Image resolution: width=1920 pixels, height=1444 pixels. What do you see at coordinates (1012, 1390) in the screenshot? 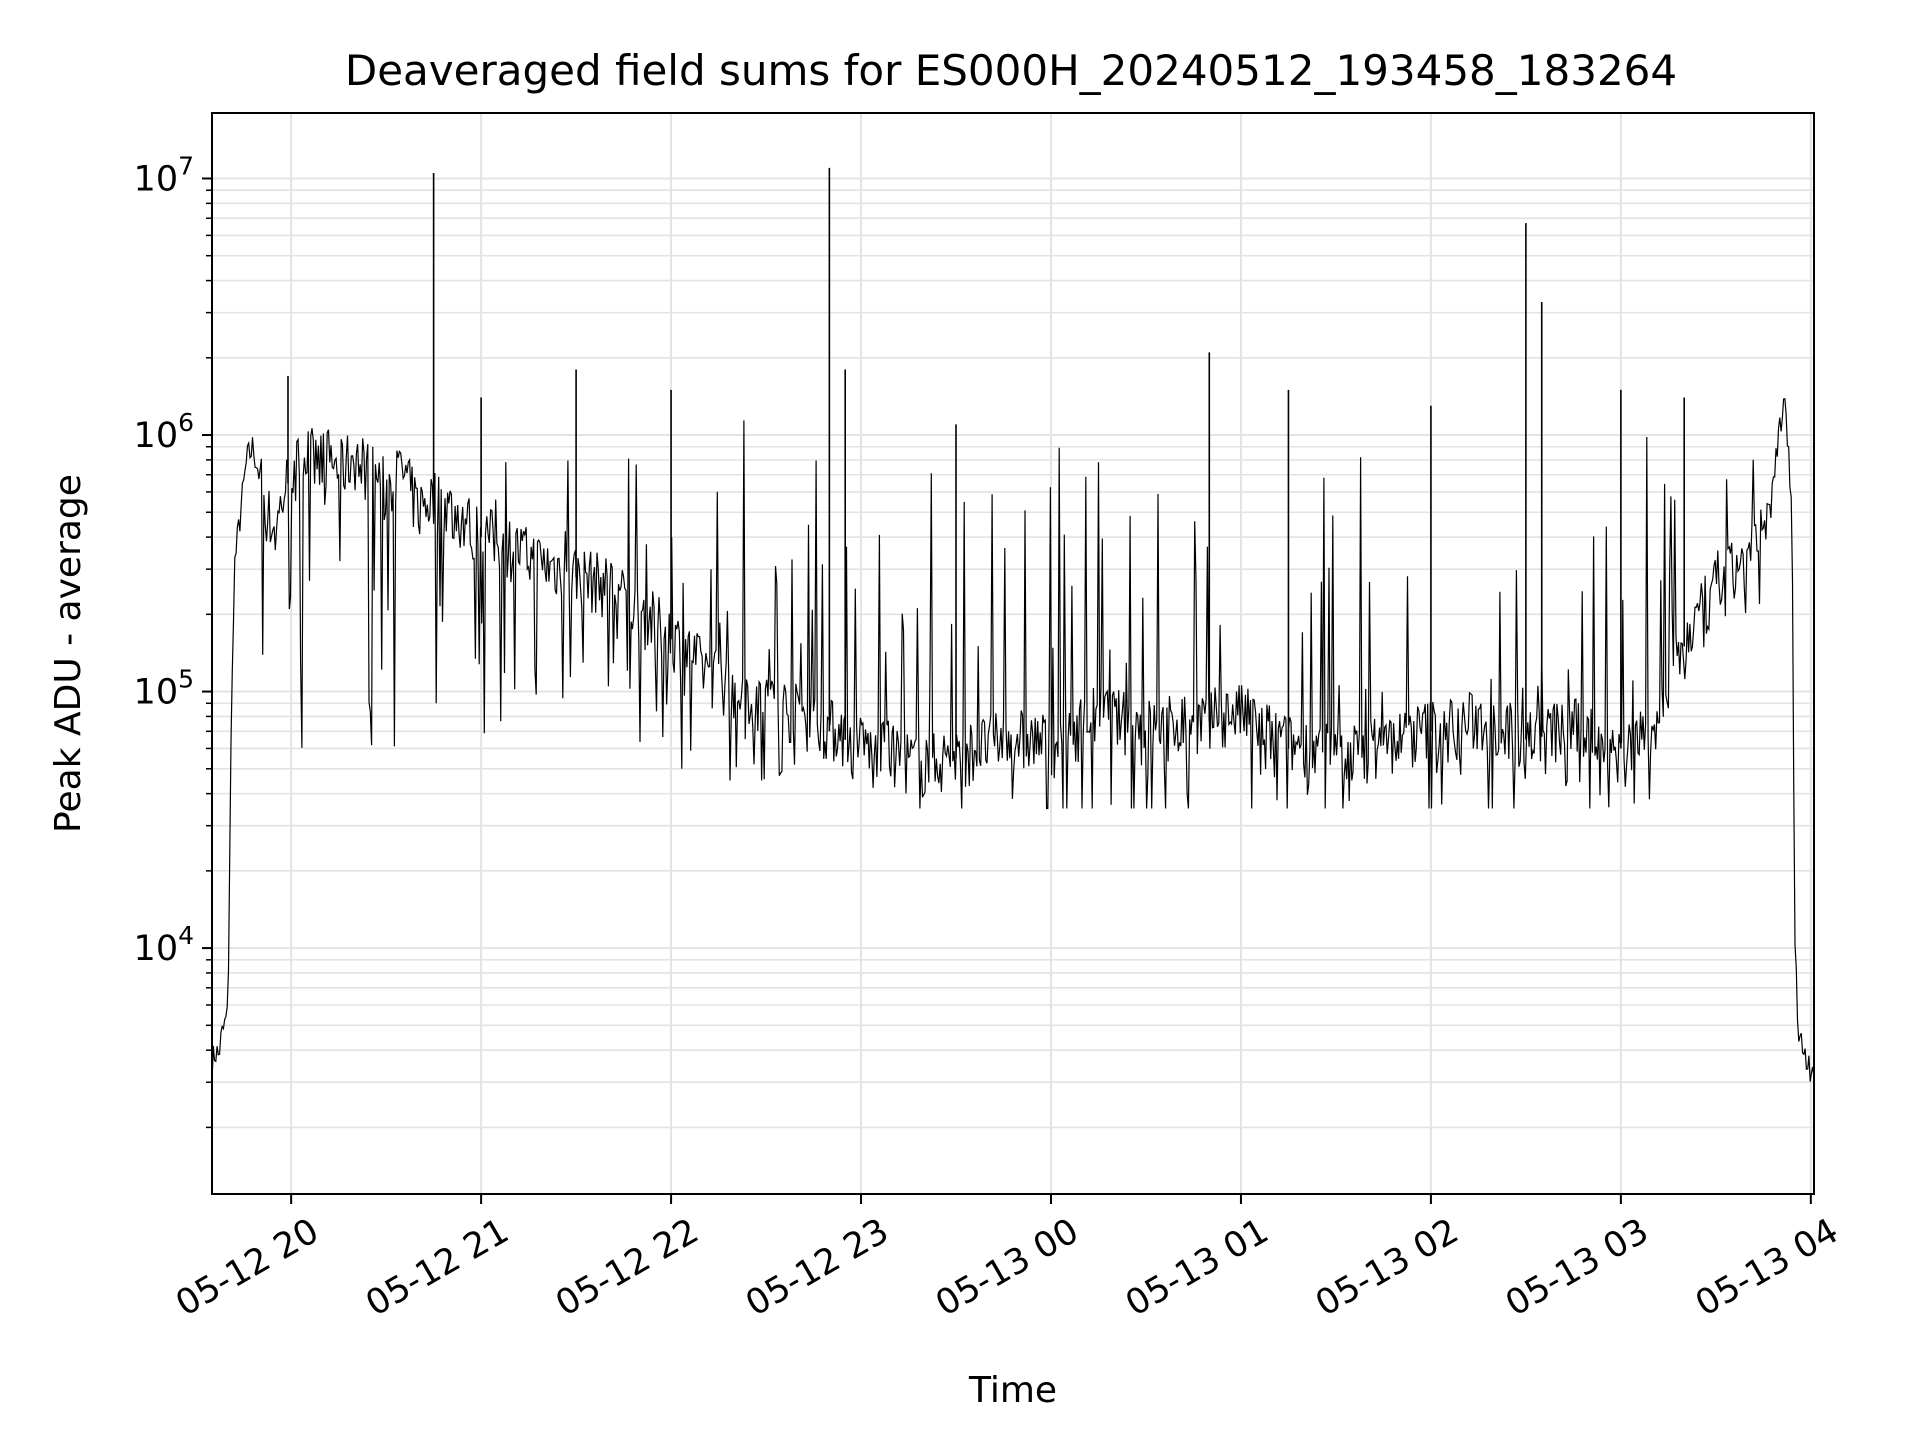
I see `x-axis-label: Time` at bounding box center [1012, 1390].